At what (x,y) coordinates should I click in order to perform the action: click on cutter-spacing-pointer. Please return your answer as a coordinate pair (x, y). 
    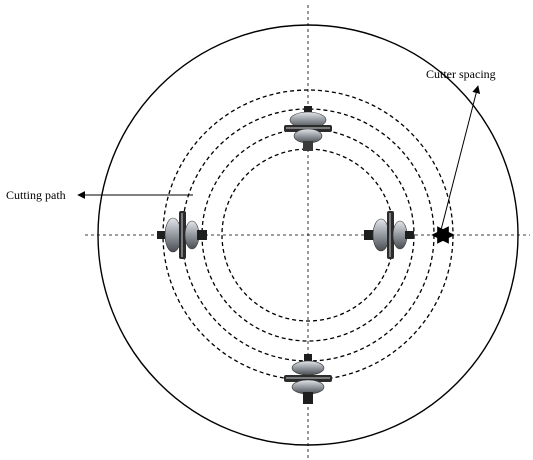
    Looking at the image, I should click on (460, 158).